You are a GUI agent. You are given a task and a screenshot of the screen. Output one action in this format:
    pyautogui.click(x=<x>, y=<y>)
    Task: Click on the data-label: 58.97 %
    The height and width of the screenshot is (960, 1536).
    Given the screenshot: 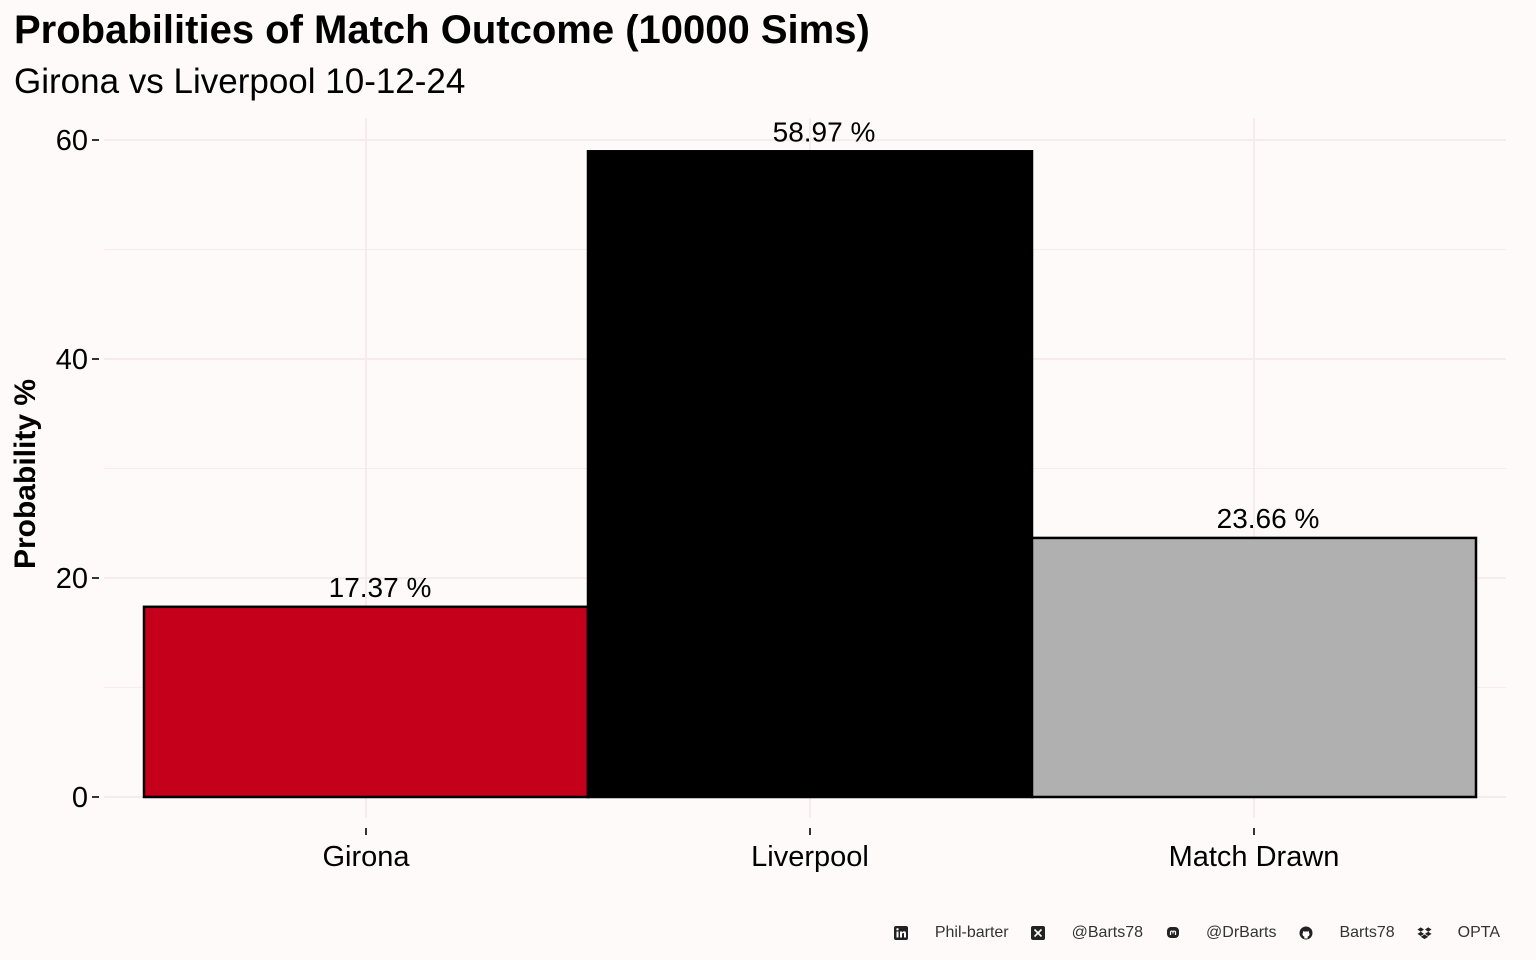 What is the action you would take?
    pyautogui.click(x=824, y=131)
    